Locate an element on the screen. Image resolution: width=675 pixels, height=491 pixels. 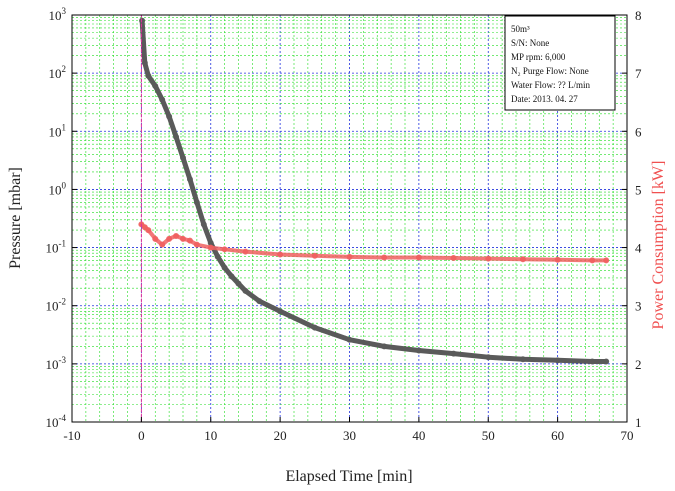
x-tick-label: 0 is located at coordinates (141, 435).